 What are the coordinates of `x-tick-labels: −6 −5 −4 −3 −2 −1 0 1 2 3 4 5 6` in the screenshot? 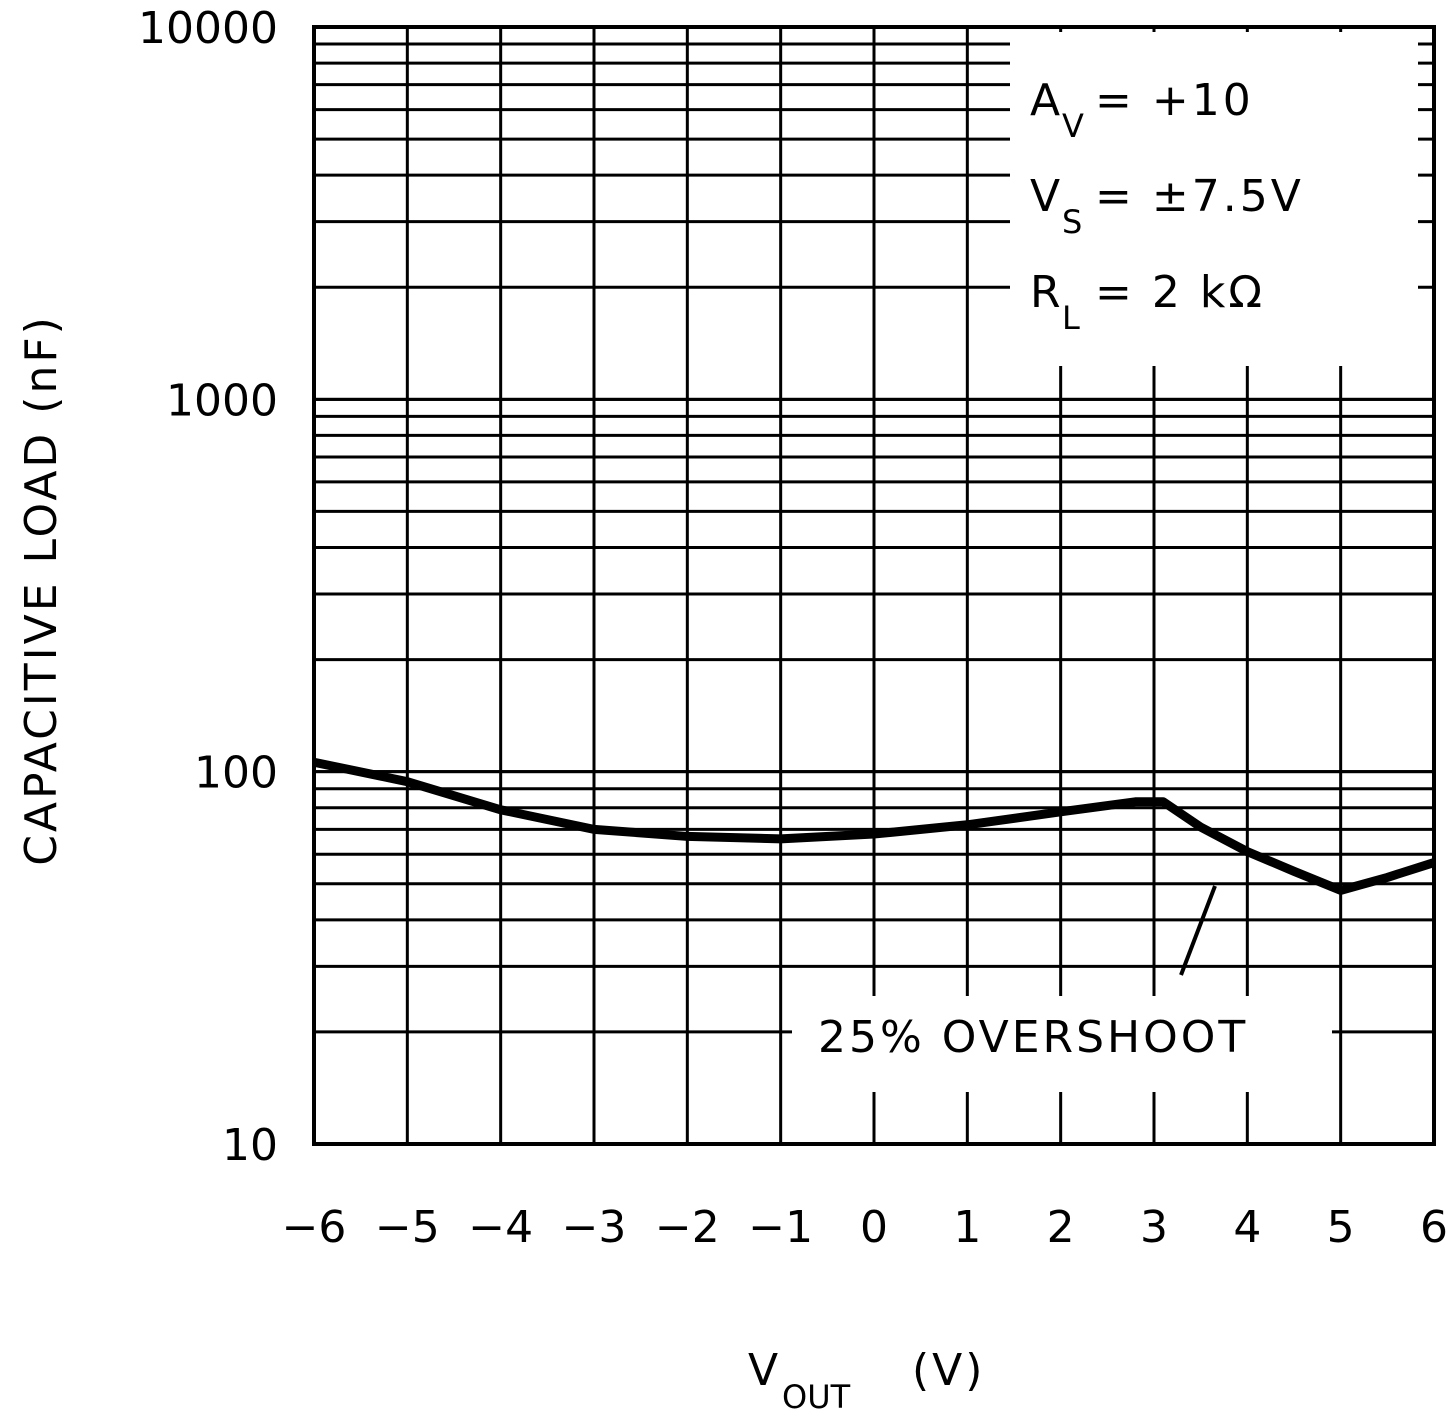 It's located at (865, 1227).